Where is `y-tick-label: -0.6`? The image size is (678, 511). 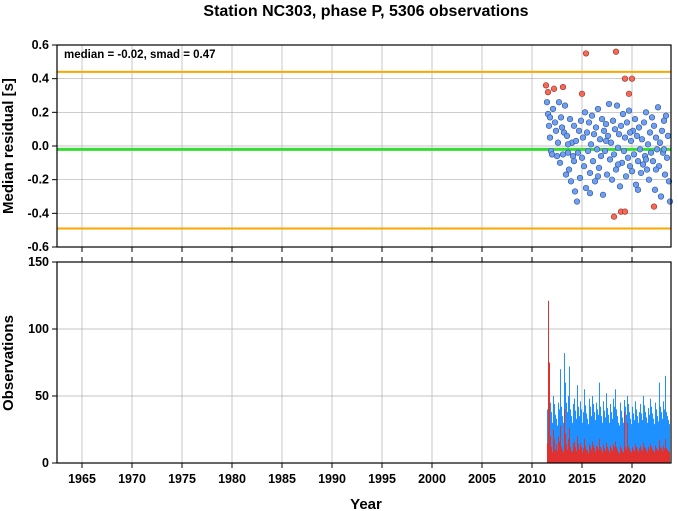 y-tick-label: -0.6 is located at coordinates (38, 247).